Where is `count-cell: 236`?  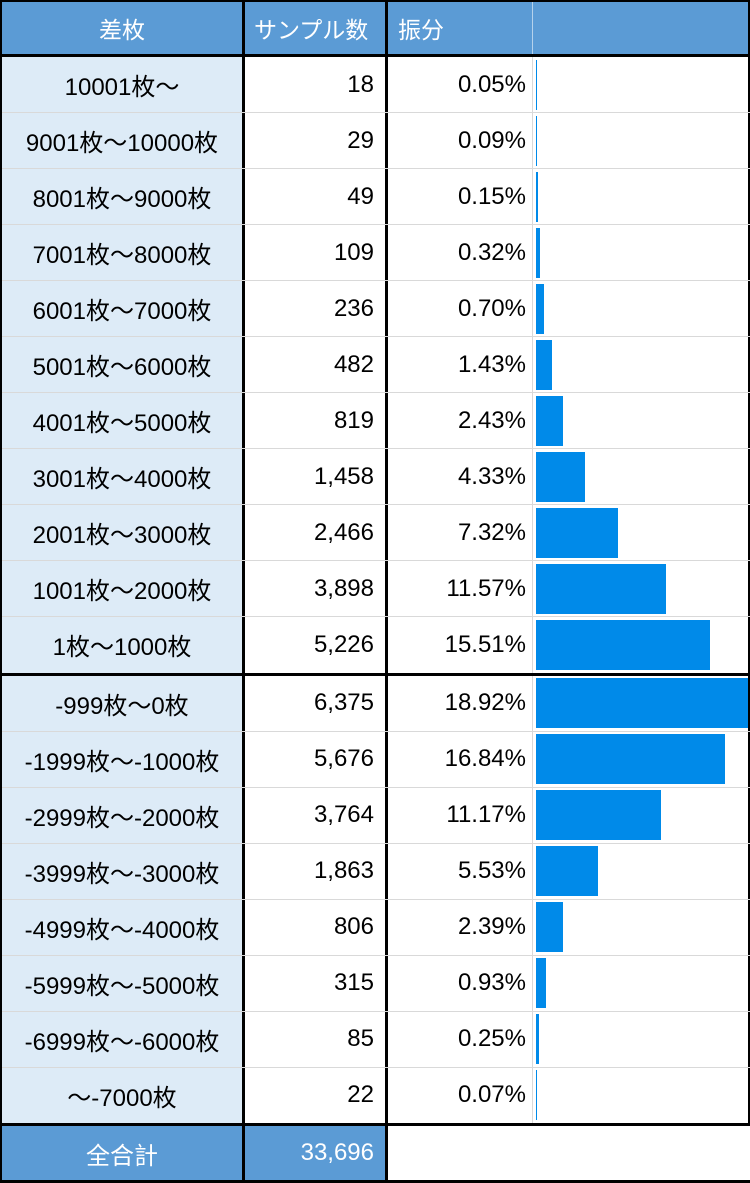
count-cell: 236 is located at coordinates (316, 309).